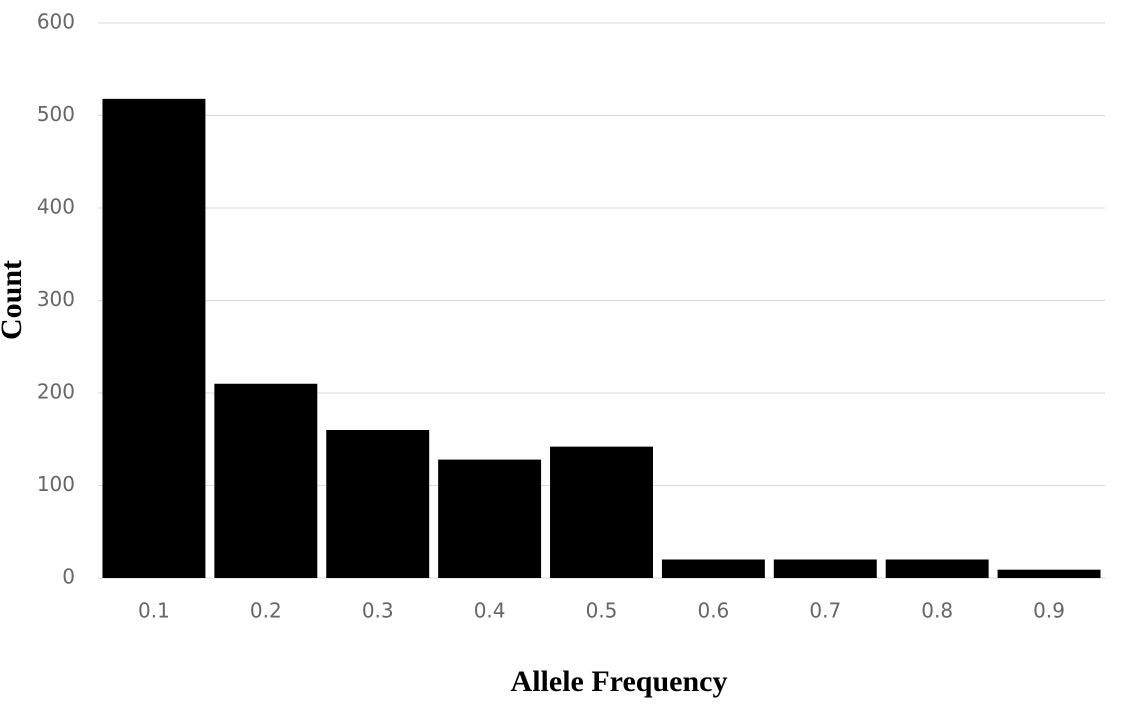 Image resolution: width=1123 pixels, height=710 pixels. Describe the element at coordinates (825, 611) in the screenshot. I see `x-tick-label: 0.7` at that location.